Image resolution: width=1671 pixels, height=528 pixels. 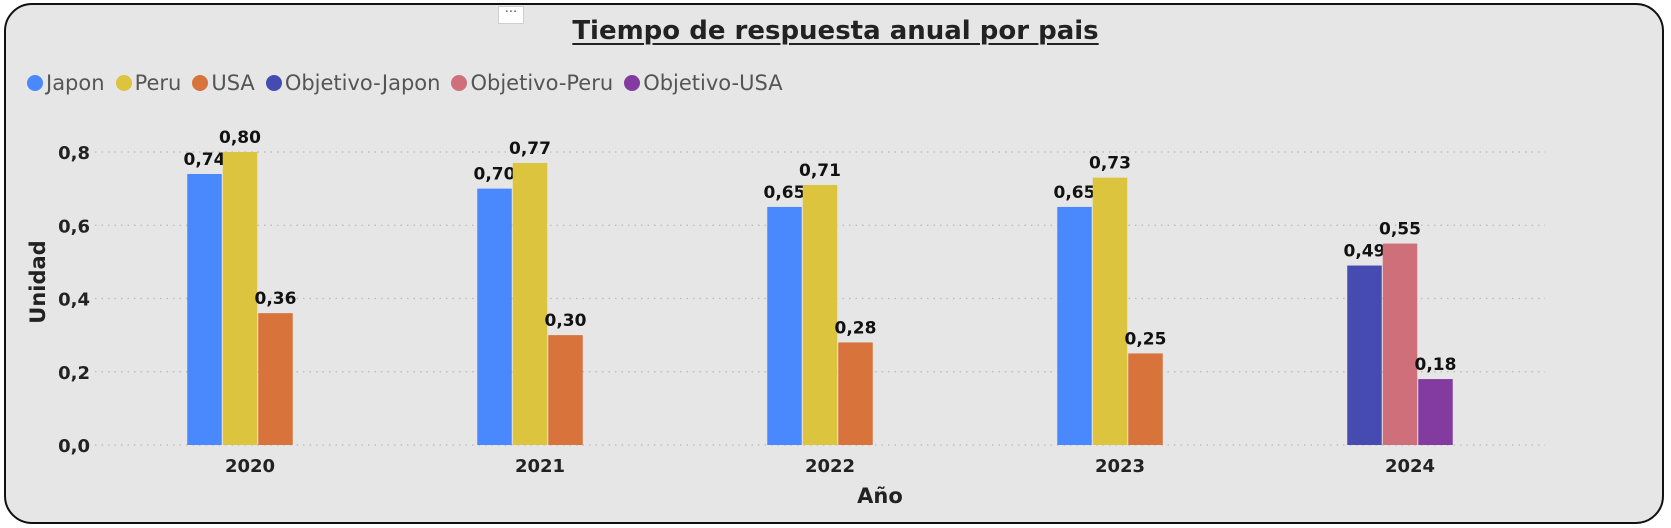 I want to click on legend-item: Objetivo-Peru, so click(x=532, y=83).